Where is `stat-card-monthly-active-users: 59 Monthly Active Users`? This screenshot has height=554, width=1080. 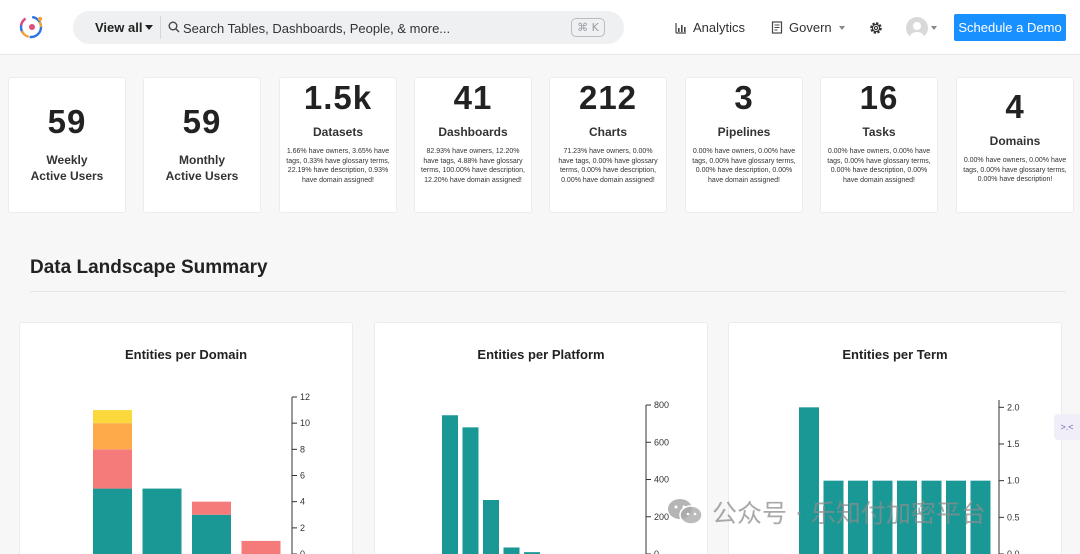
stat-card-monthly-active-users: 59 Monthly Active Users is located at coordinates (202, 145).